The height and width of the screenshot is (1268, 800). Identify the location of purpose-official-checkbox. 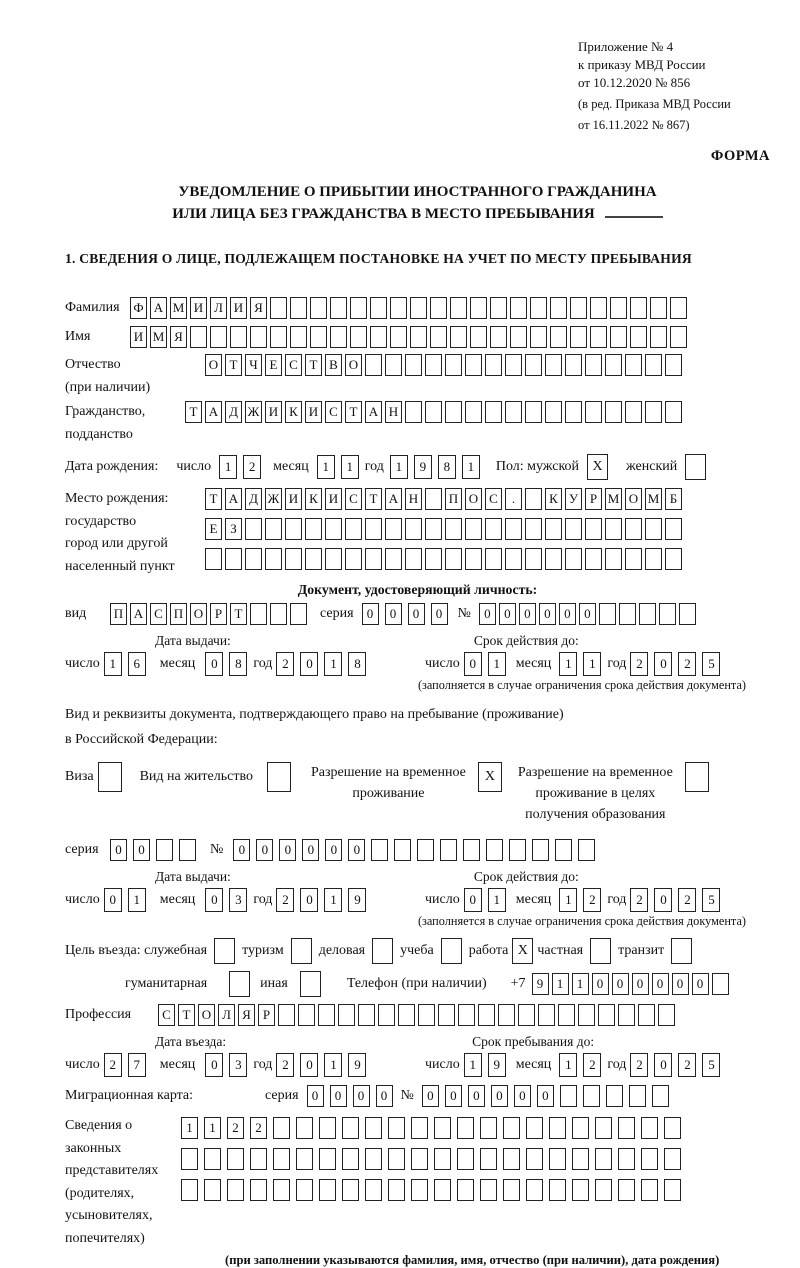
(225, 951).